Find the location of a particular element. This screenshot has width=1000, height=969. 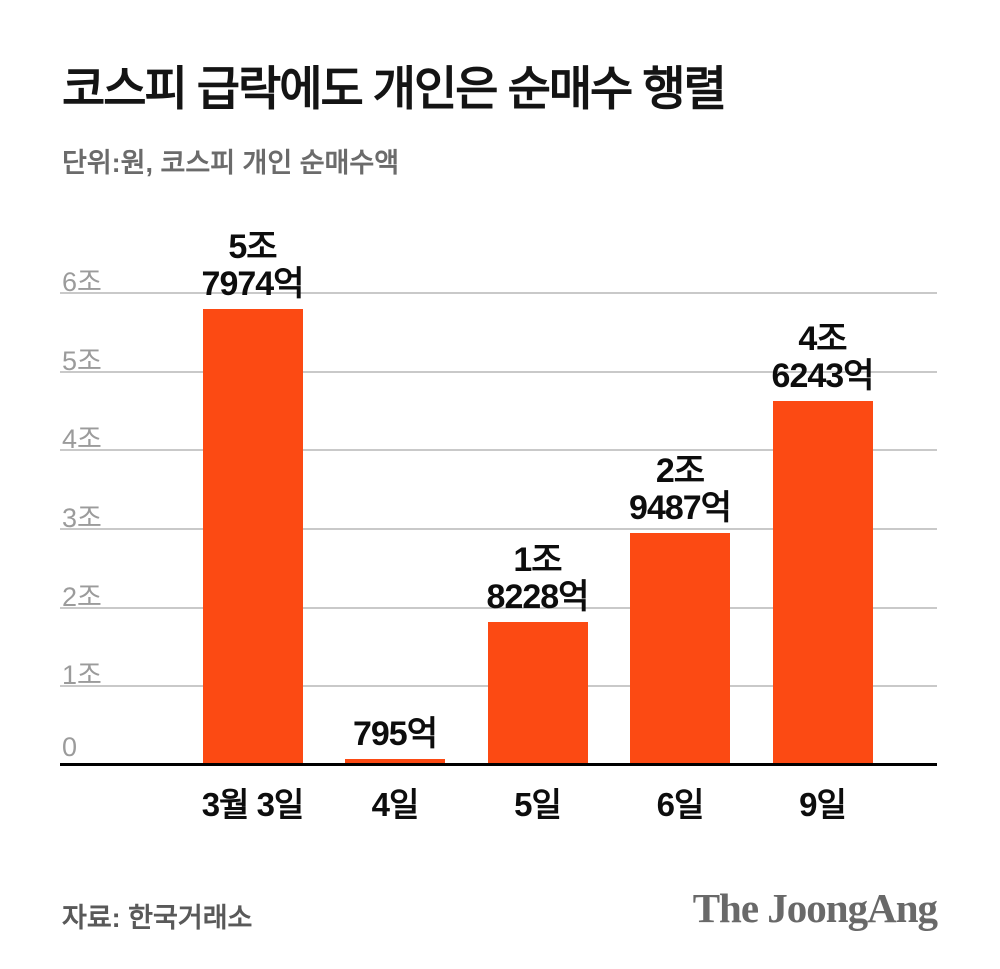

x-axis-tick-label: 4일 is located at coordinates (395, 804).